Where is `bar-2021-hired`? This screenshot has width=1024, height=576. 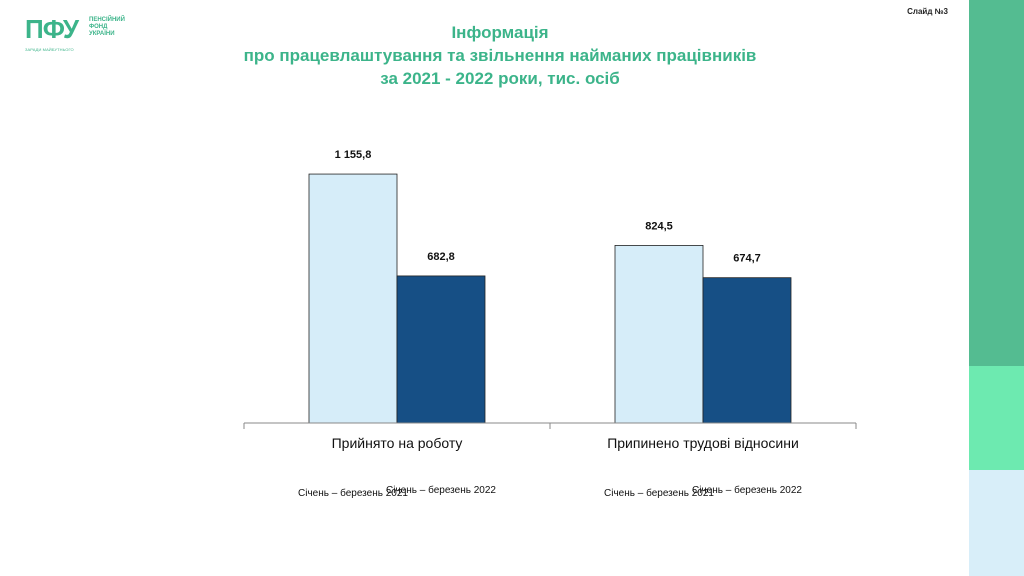 bar-2021-hired is located at coordinates (353, 298).